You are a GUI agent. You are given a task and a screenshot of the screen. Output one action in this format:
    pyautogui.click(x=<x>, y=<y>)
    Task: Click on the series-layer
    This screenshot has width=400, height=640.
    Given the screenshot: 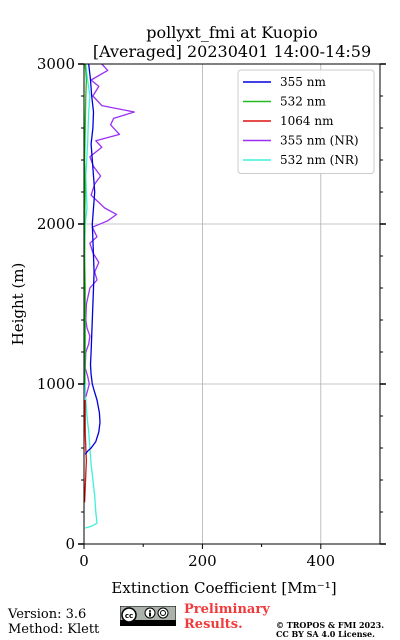 What is the action you would take?
    pyautogui.click(x=109, y=296)
    